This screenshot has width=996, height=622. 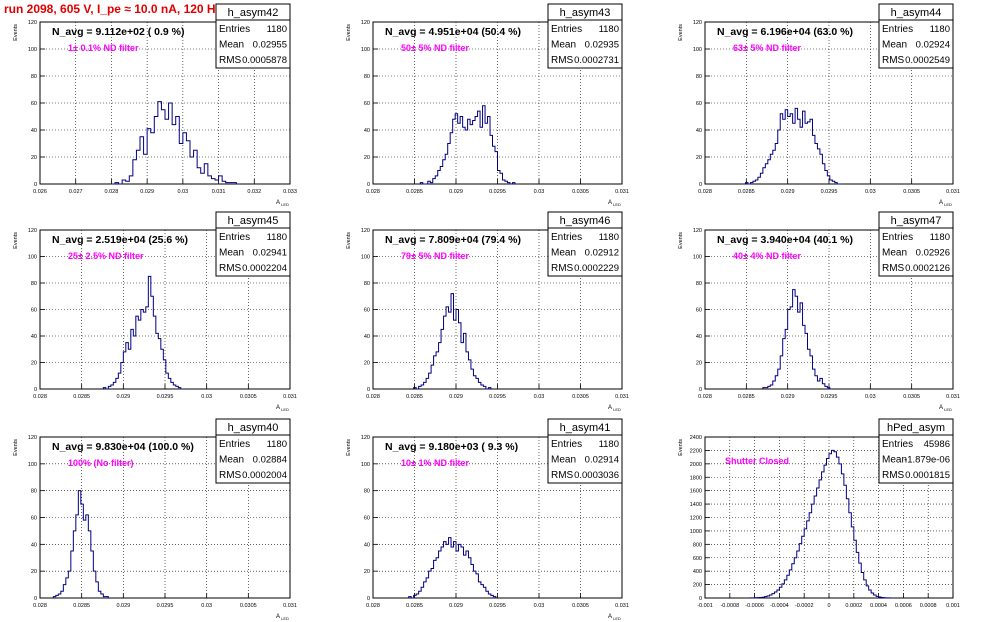 What do you see at coordinates (916, 428) in the screenshot?
I see `histogram-name: hPed_asym` at bounding box center [916, 428].